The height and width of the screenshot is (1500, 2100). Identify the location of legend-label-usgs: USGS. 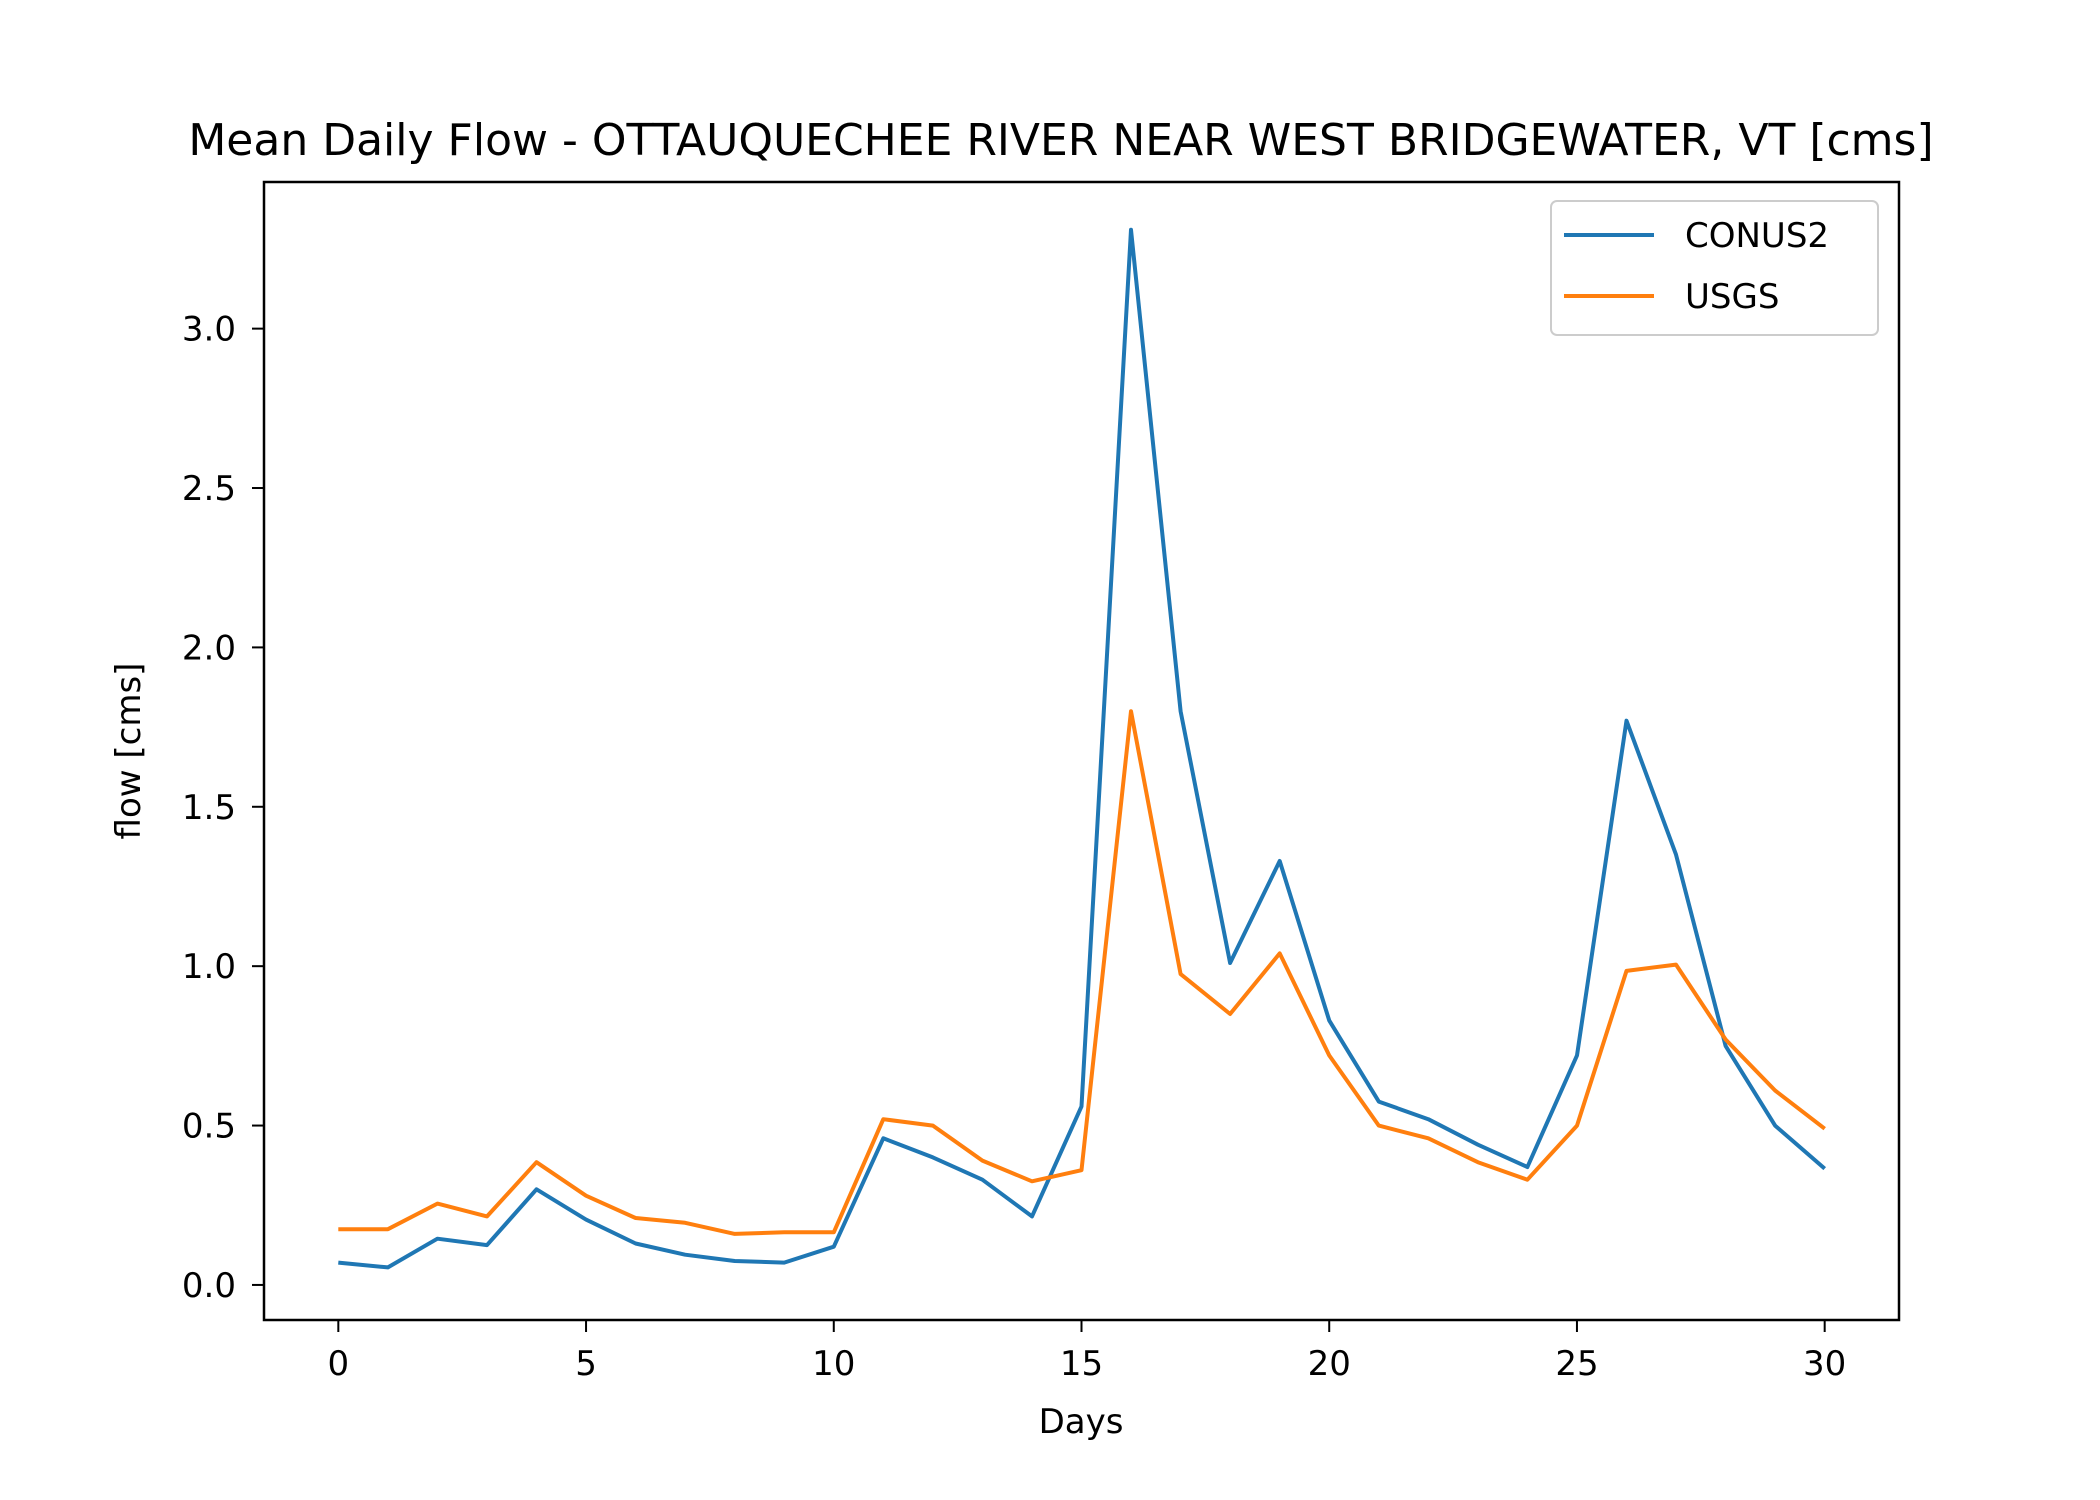
(1732, 297).